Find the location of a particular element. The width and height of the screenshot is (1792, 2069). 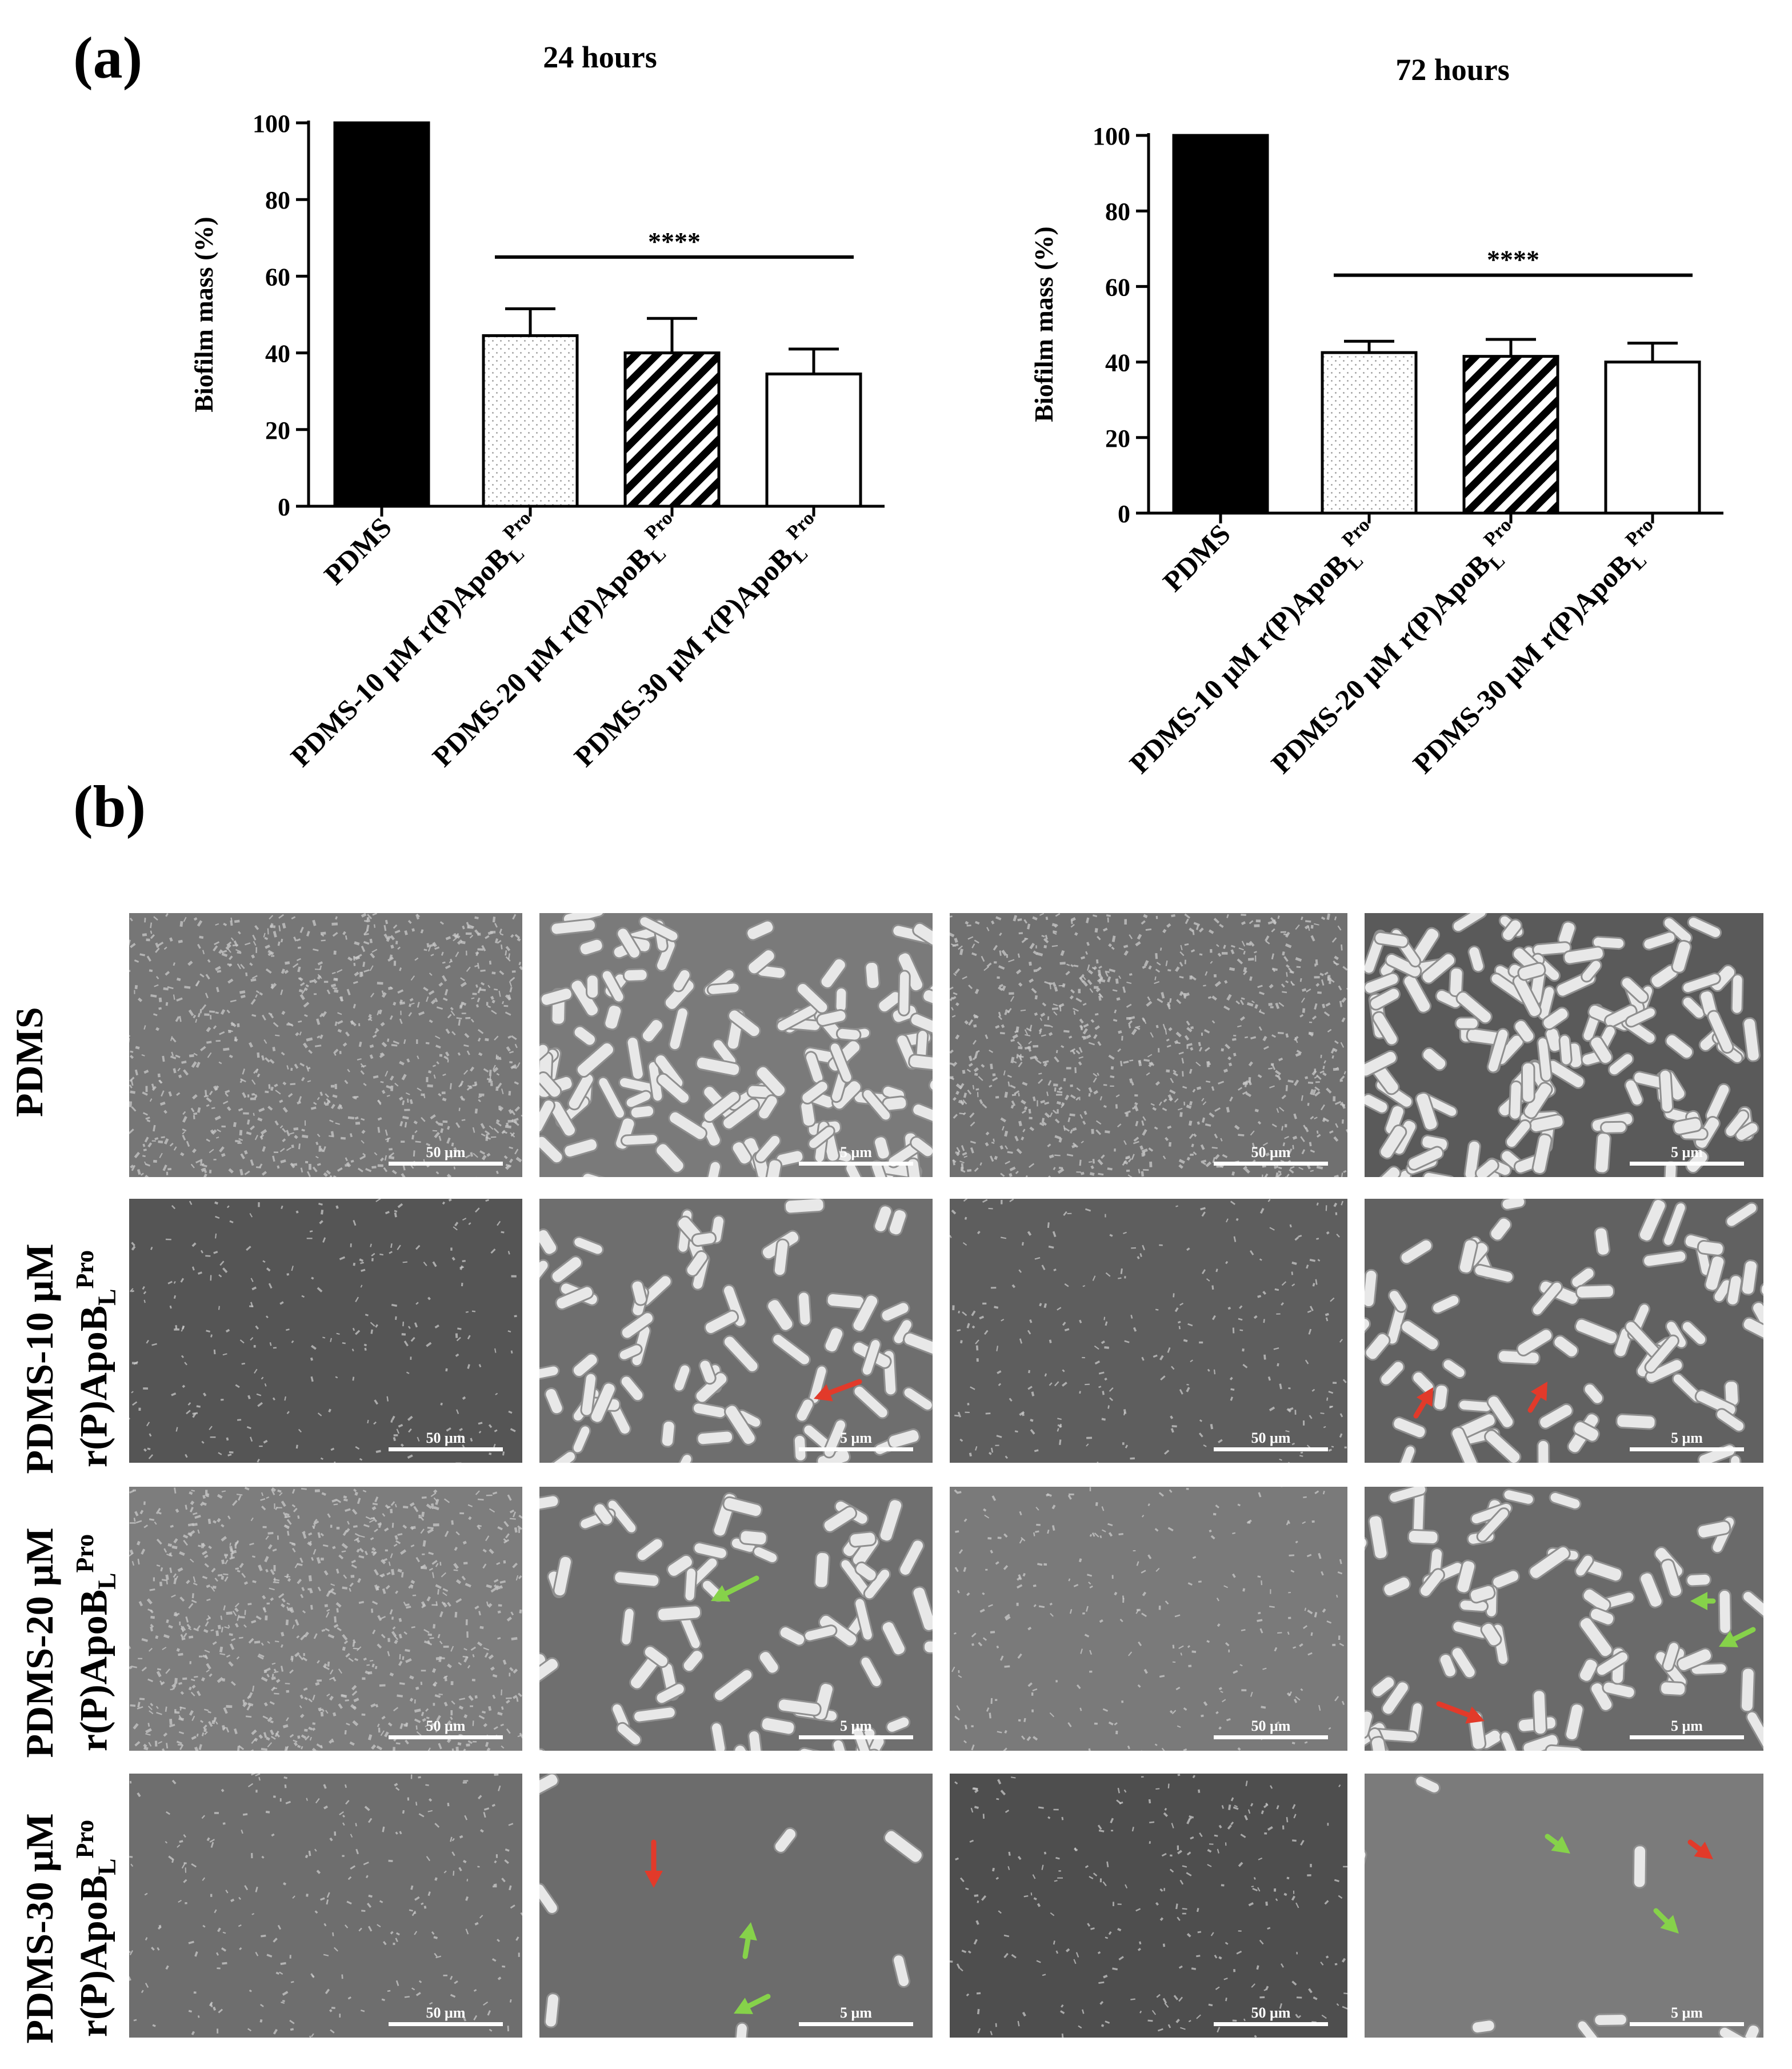

row-label-pdms-30: PDMS-30 μM r(P)ApoBLPro is located at coordinates (69, 1928).